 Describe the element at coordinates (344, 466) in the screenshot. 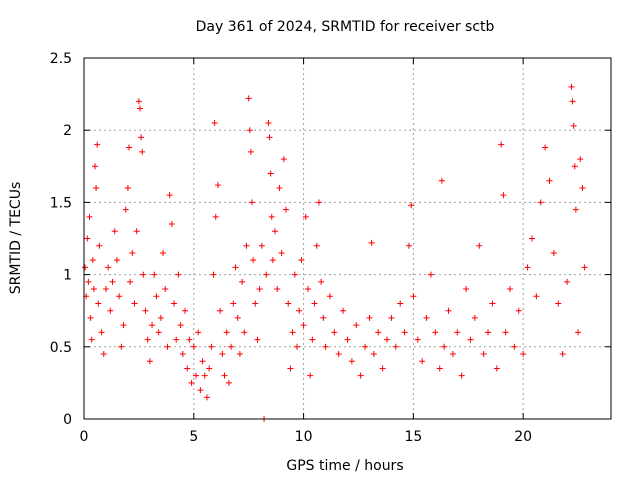

I see `x-axis-label: GPS time / hours` at that location.